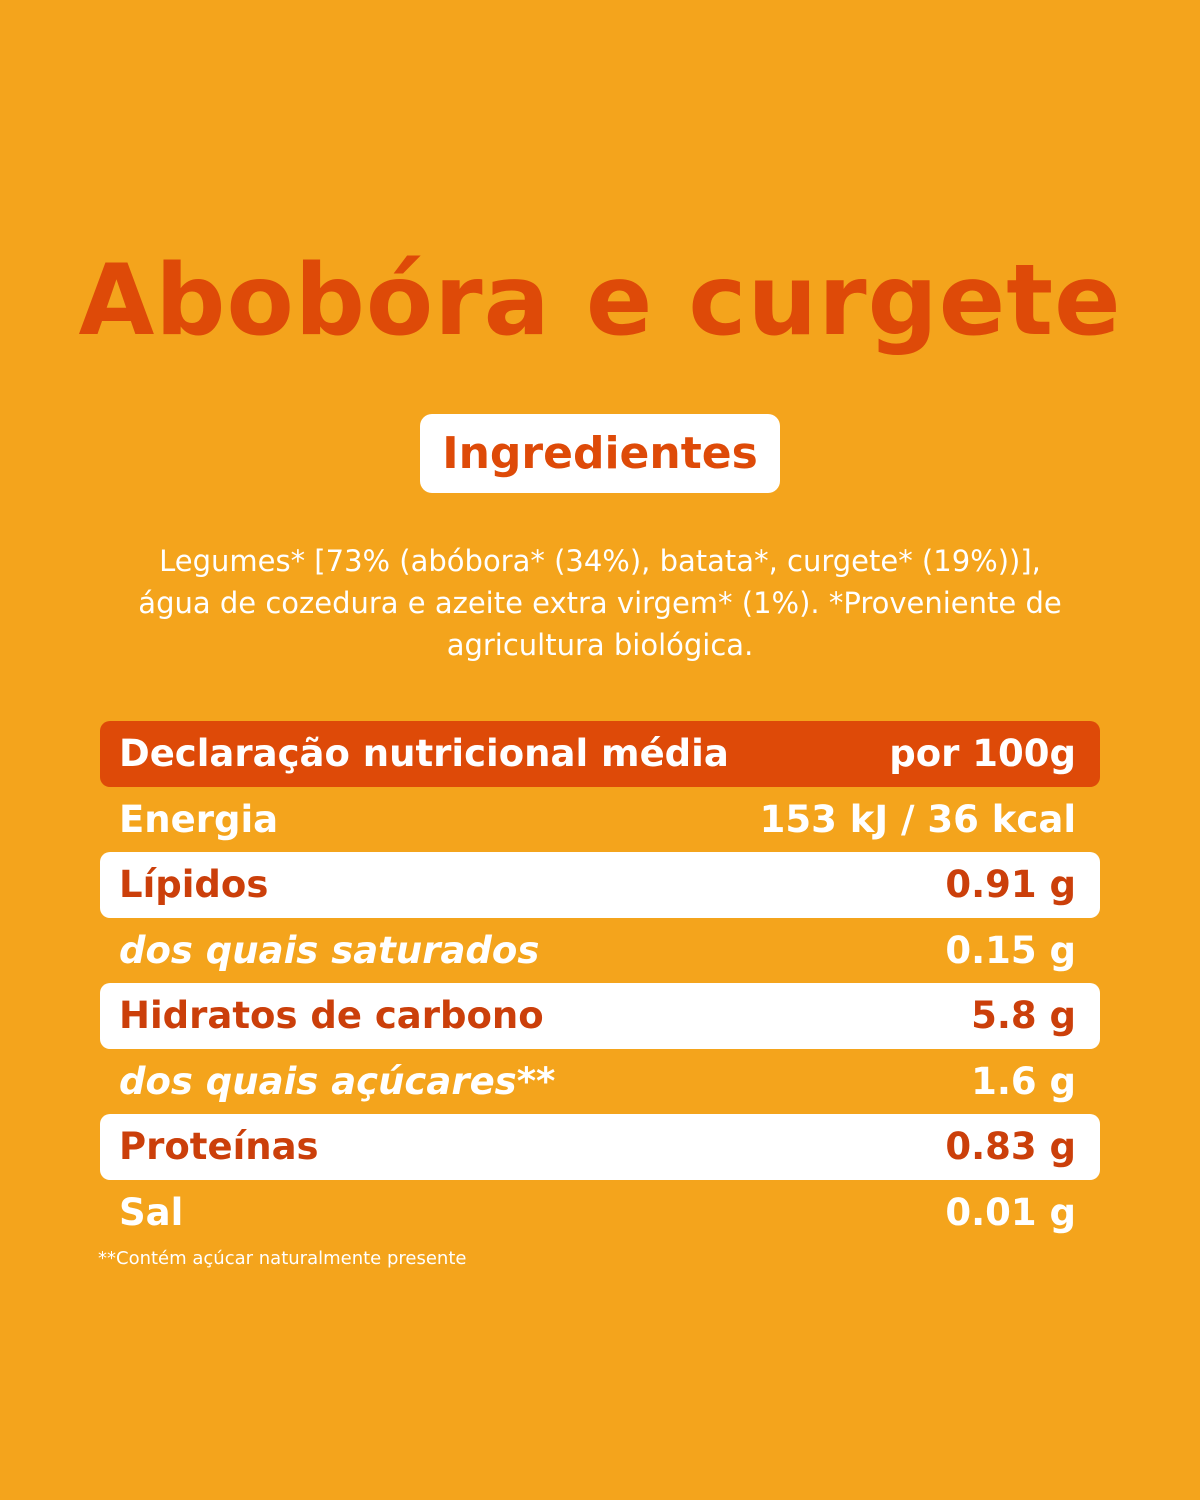 The image size is (1200, 1500). Describe the element at coordinates (600, 951) in the screenshot. I see `nutrition-row-saturated: dos quais saturados 0.15 g` at that location.